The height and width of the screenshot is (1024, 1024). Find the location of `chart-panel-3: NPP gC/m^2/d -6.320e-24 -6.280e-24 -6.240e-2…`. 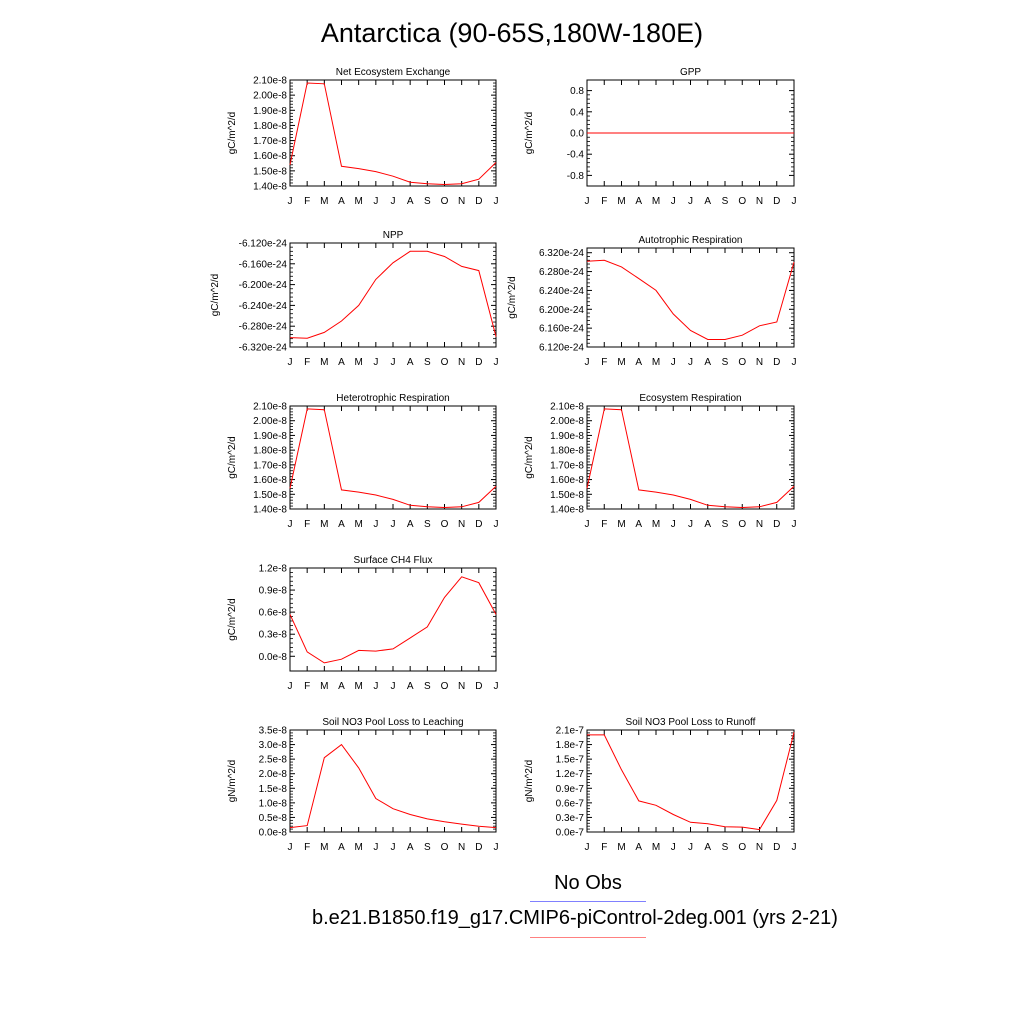

chart-panel-3: NPP gC/m^2/d -6.320e-24 -6.280e-24 -6.240e-2… is located at coordinates (354, 299).